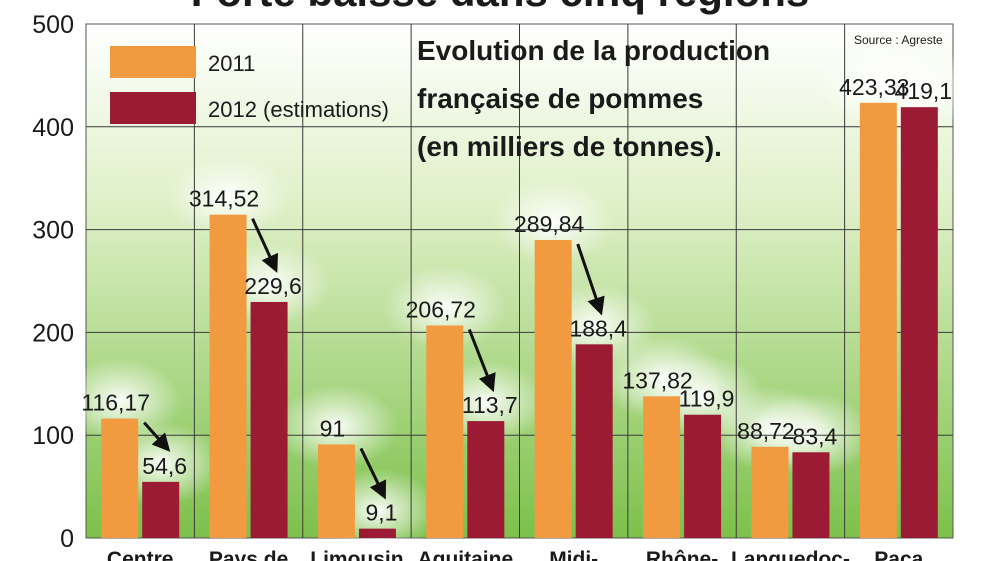 This screenshot has height=561, width=1000. Describe the element at coordinates (815, 436) in the screenshot. I see `value-label: 83,4` at that location.